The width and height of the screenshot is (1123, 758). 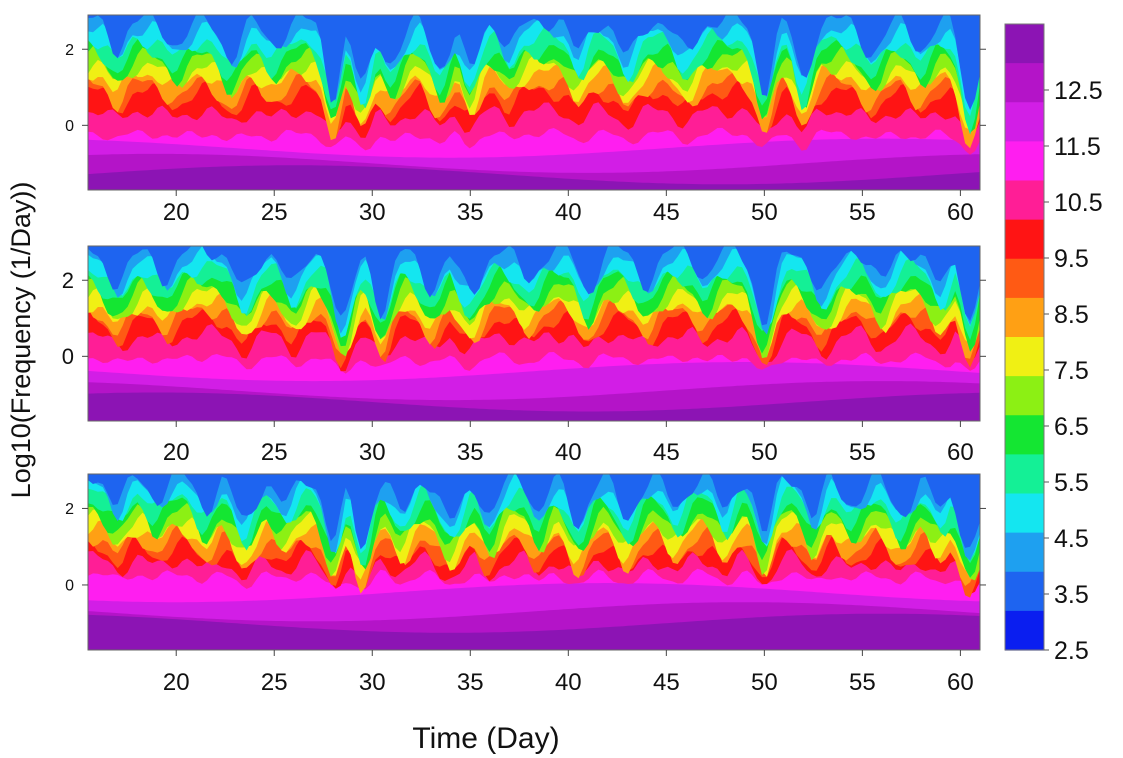 What do you see at coordinates (1078, 203) in the screenshot?
I see `colorbar-tick-label: 10.5` at bounding box center [1078, 203].